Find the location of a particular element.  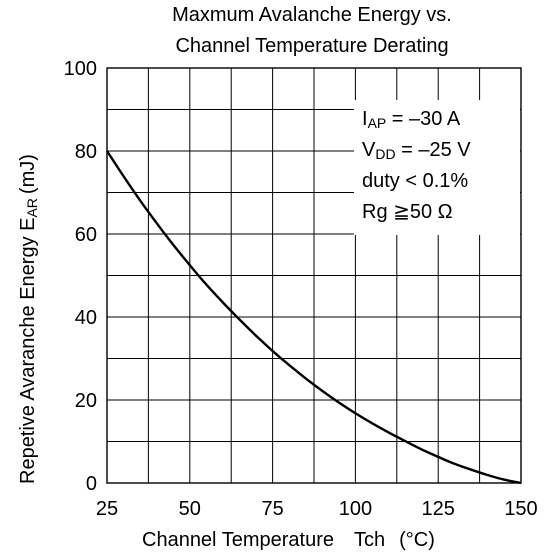

y-tick-label: 20 is located at coordinates (86, 401).